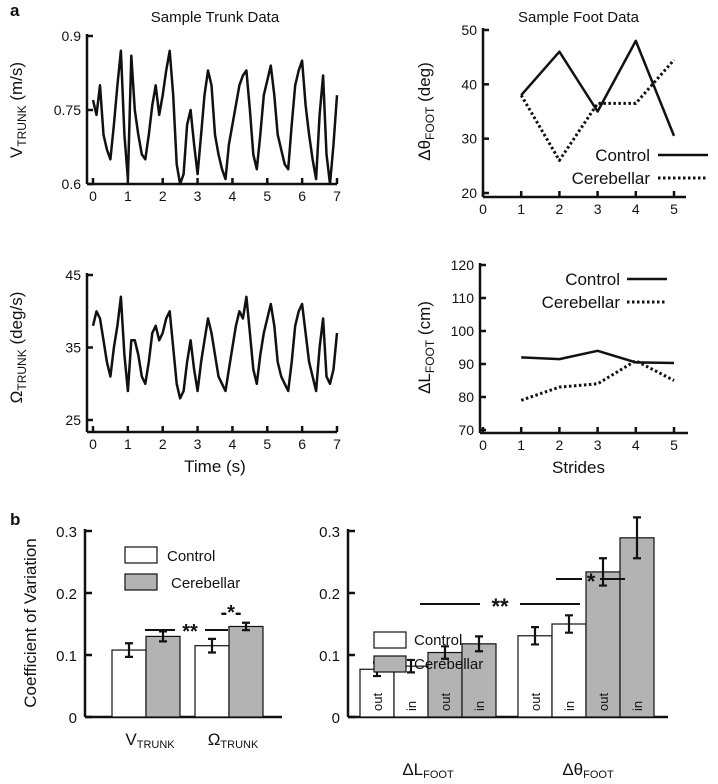 The height and width of the screenshot is (784, 718). I want to click on y-axis-label: ΔθFOOT (deg), so click(426, 111).